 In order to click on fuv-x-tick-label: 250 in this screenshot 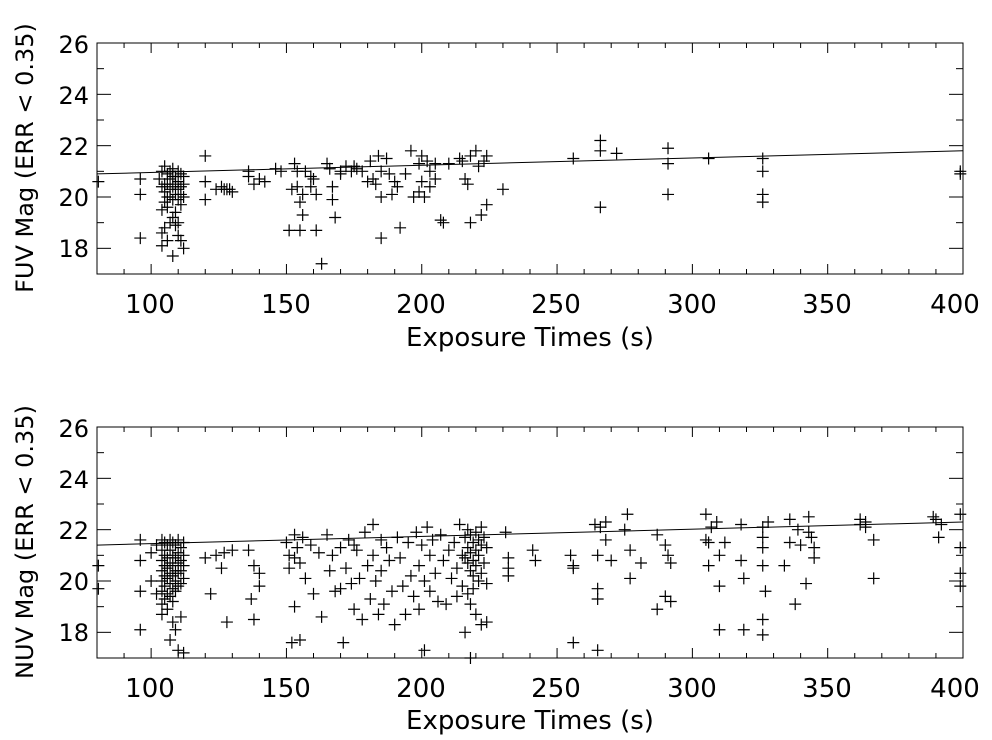, I will do `click(556, 305)`.